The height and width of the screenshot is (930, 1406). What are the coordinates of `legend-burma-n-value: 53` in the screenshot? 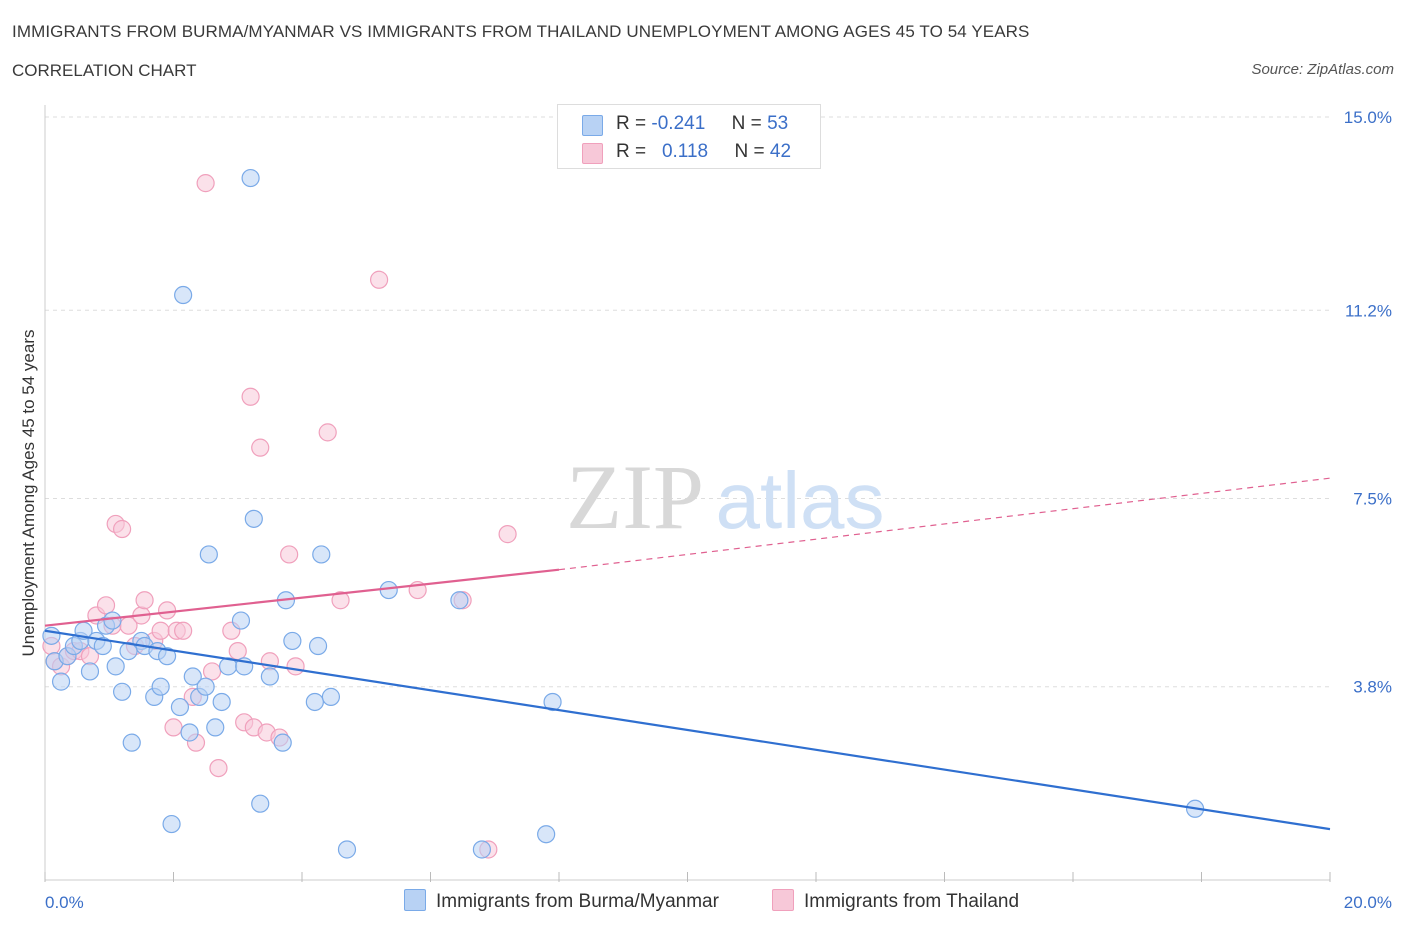 It's located at (778, 123).